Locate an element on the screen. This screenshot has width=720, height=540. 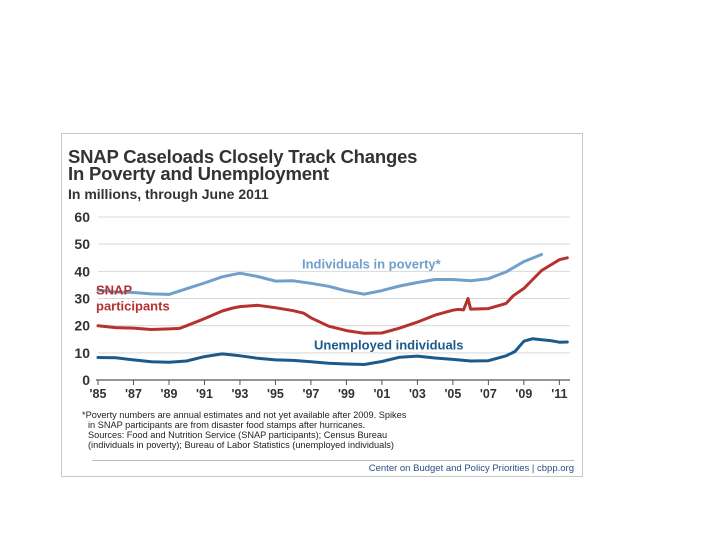
x-tick-label-'97: '97 is located at coordinates (310, 394).